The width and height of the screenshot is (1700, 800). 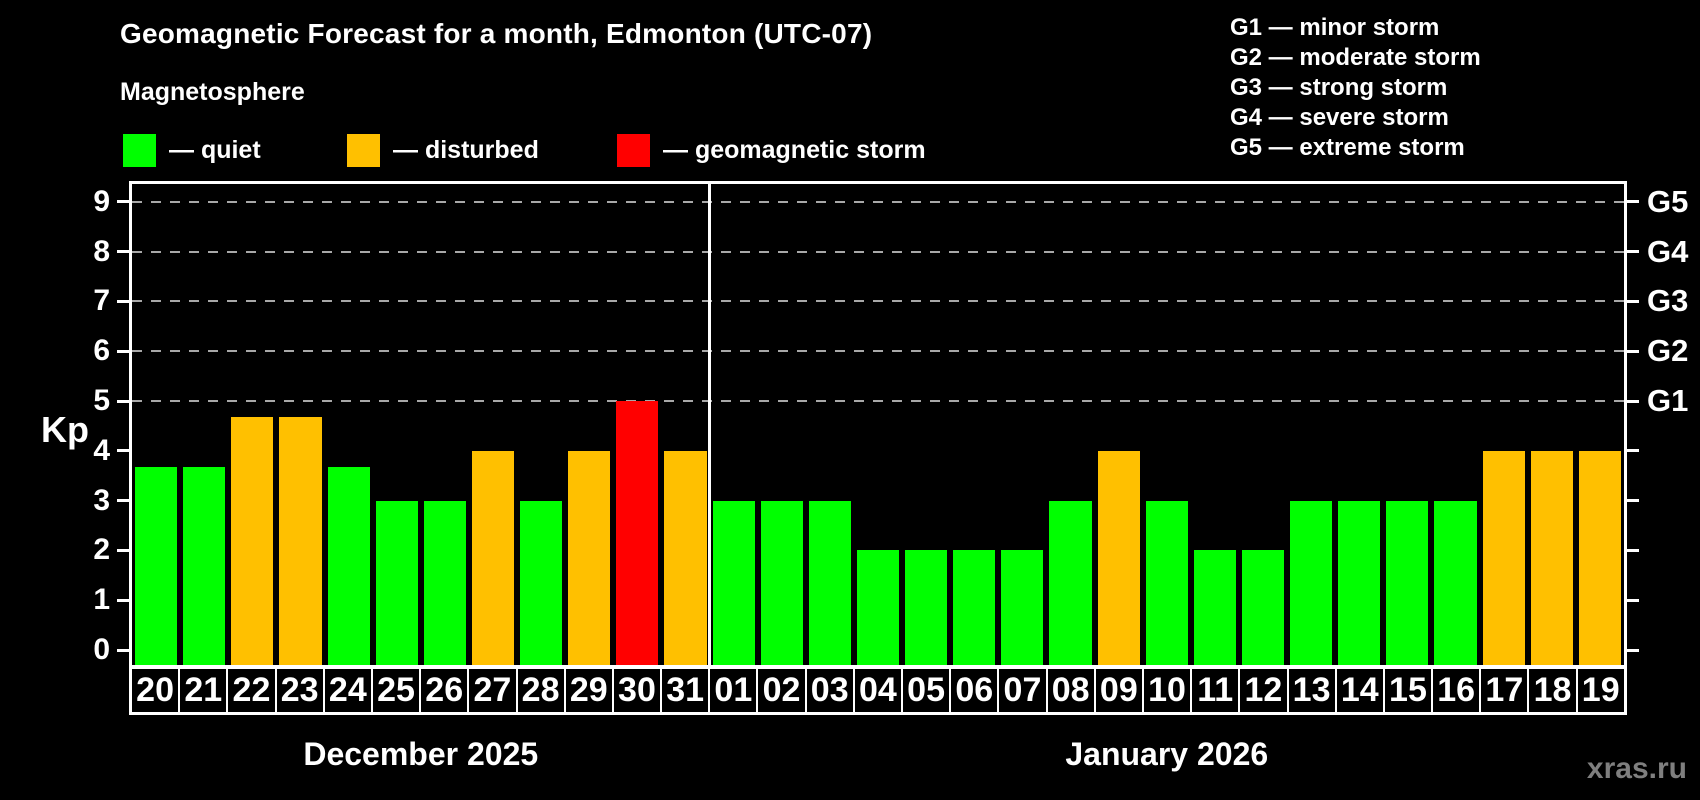 I want to click on day-label-16: 16, so click(x=1457, y=690).